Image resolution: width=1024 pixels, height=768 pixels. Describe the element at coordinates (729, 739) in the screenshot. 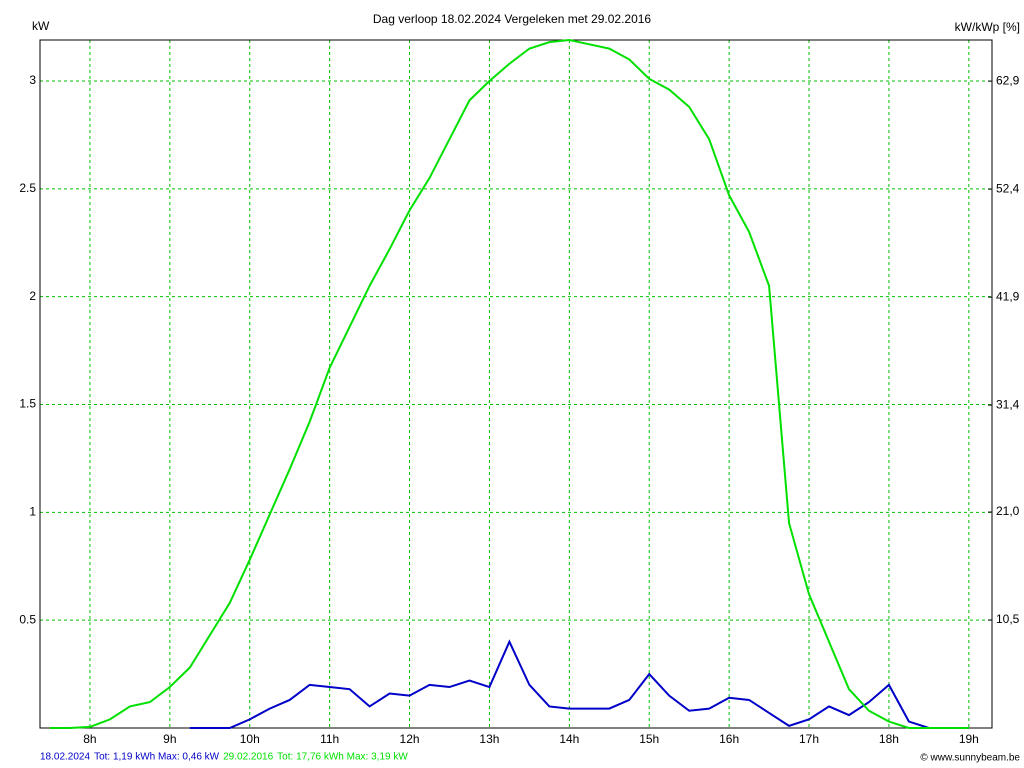

I see `x-tick-label: 16h` at that location.